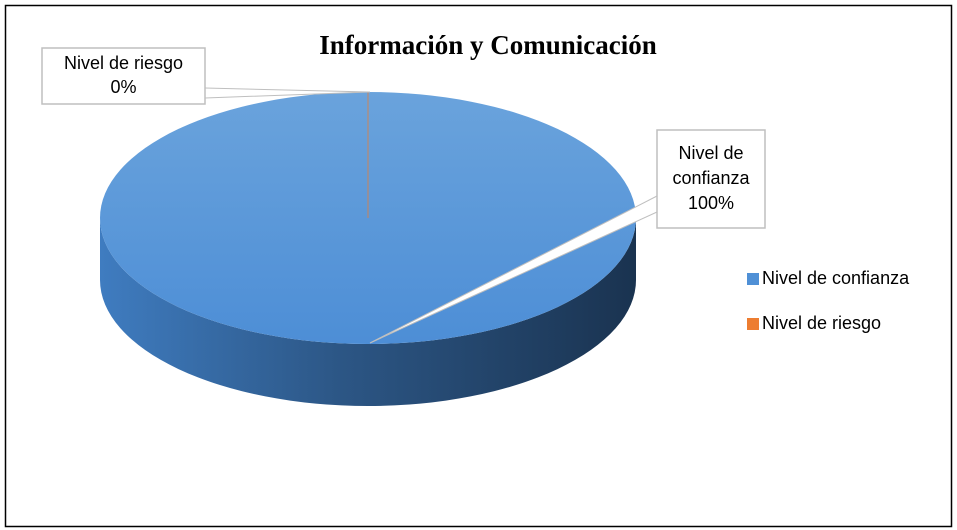 This screenshot has height=530, width=957. I want to click on data-label-name: Nivel de riesgo, so click(123, 63).